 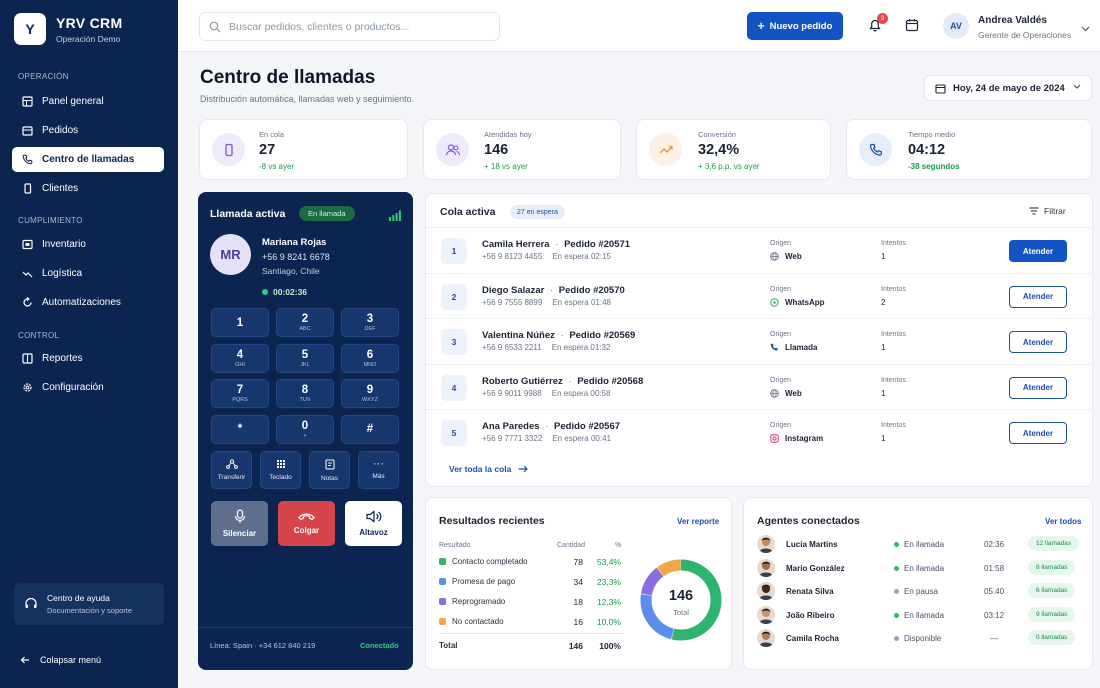 I want to click on brand: Y YRV CRM Operación Demo, so click(x=68, y=29).